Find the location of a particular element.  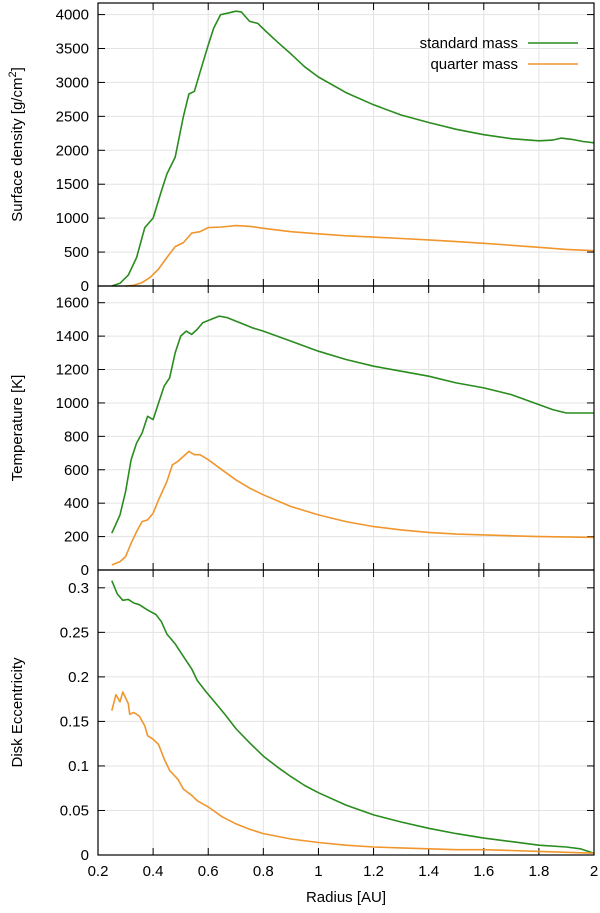

y-tick-label: 0.3 is located at coordinates (78, 588).